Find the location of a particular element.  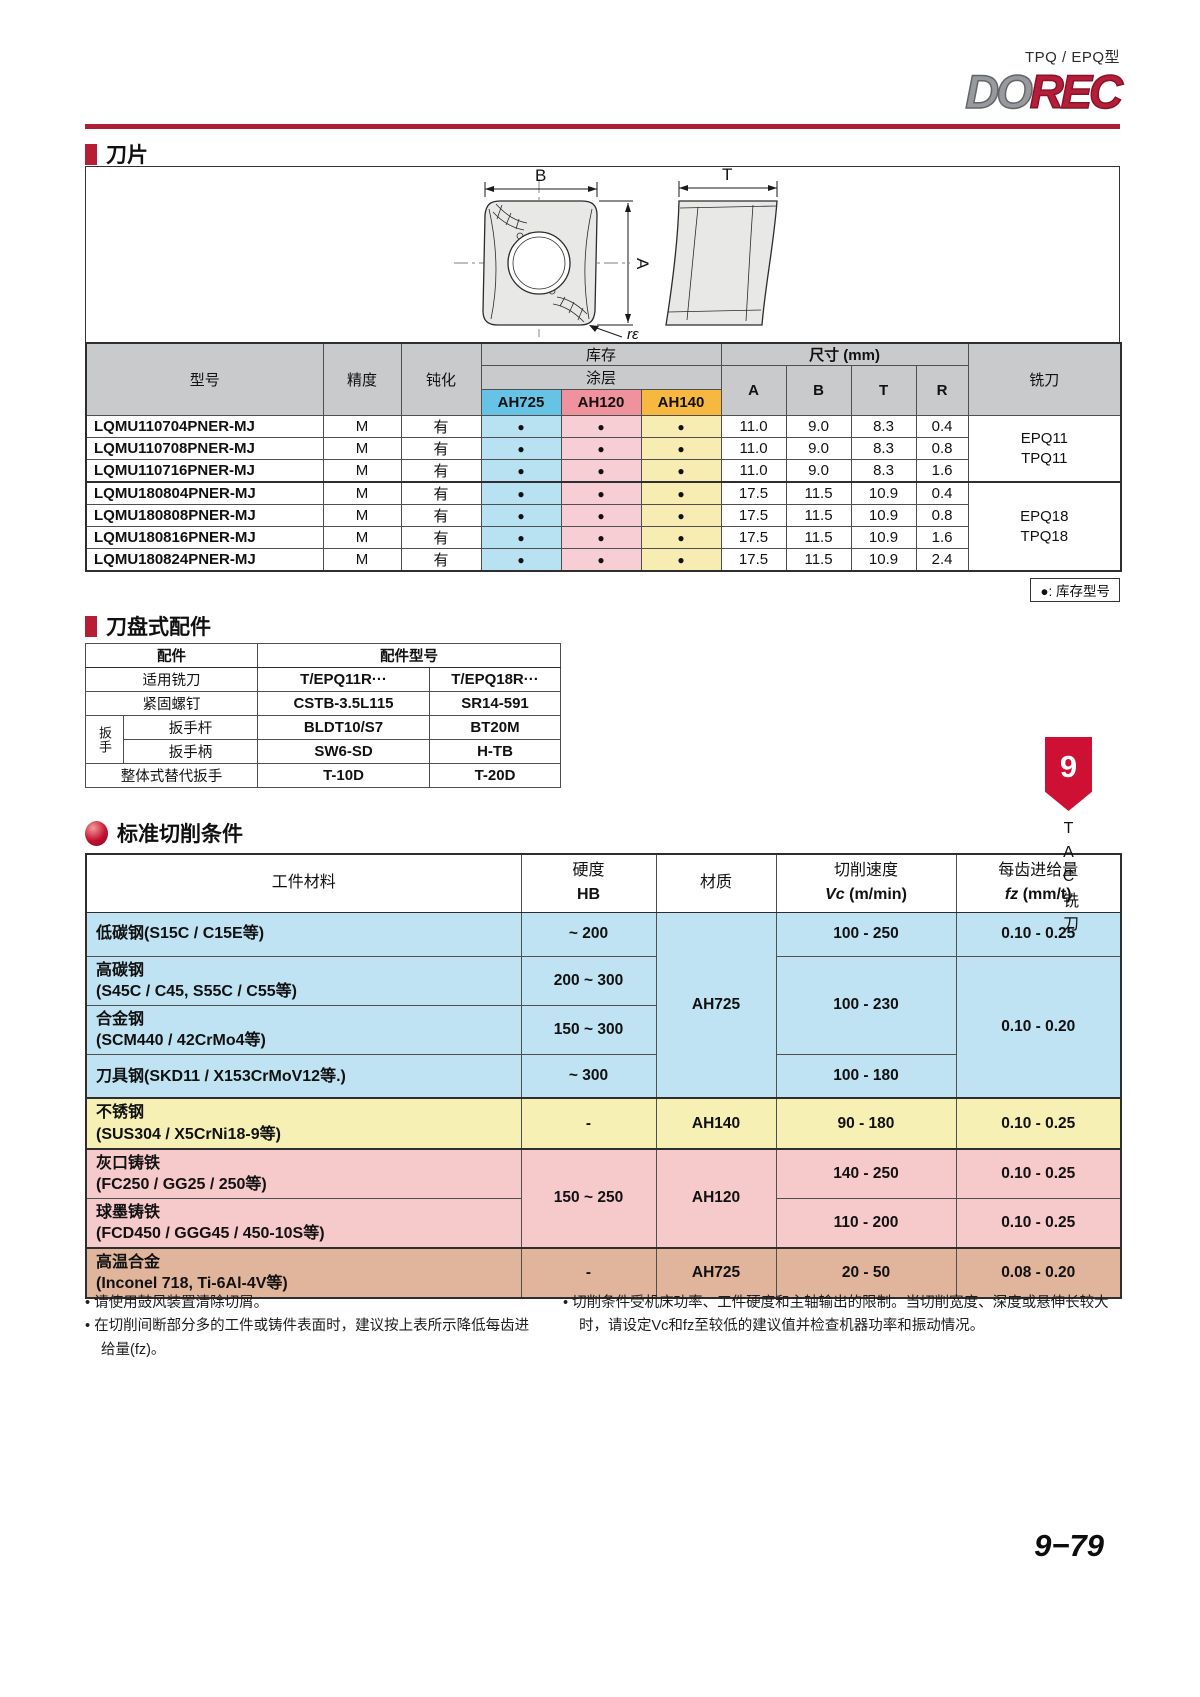

inserts-header-row-2: 涂层 A B T R is located at coordinates (603, 390).